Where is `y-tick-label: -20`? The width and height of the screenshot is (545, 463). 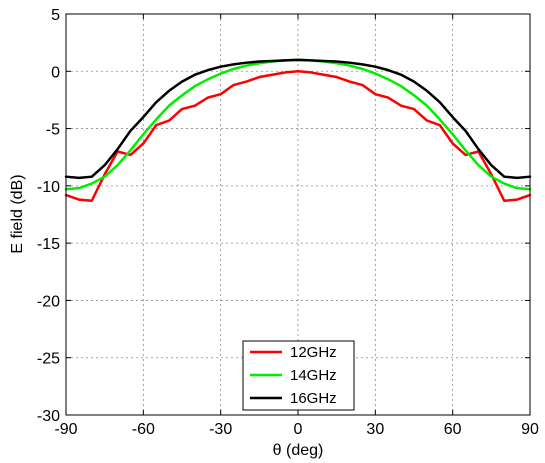
y-tick-label: -20 is located at coordinates (48, 301).